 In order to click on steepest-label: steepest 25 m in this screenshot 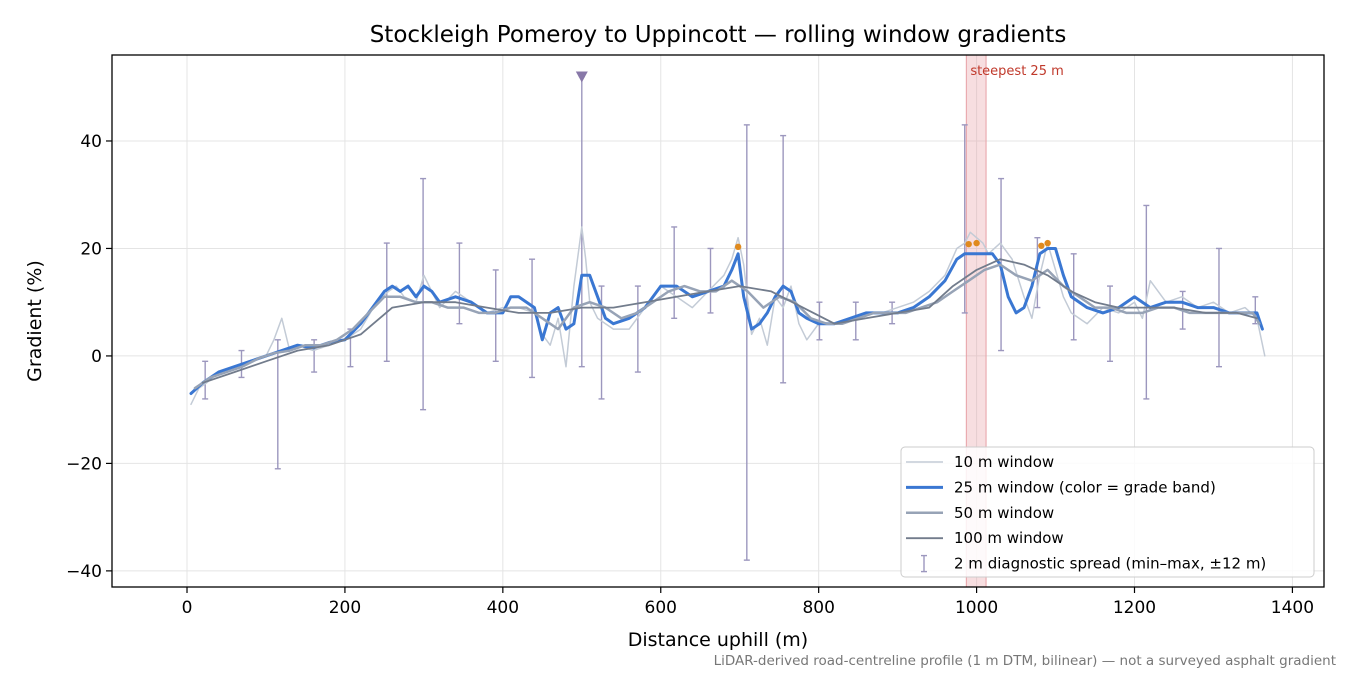, I will do `click(1016, 71)`.